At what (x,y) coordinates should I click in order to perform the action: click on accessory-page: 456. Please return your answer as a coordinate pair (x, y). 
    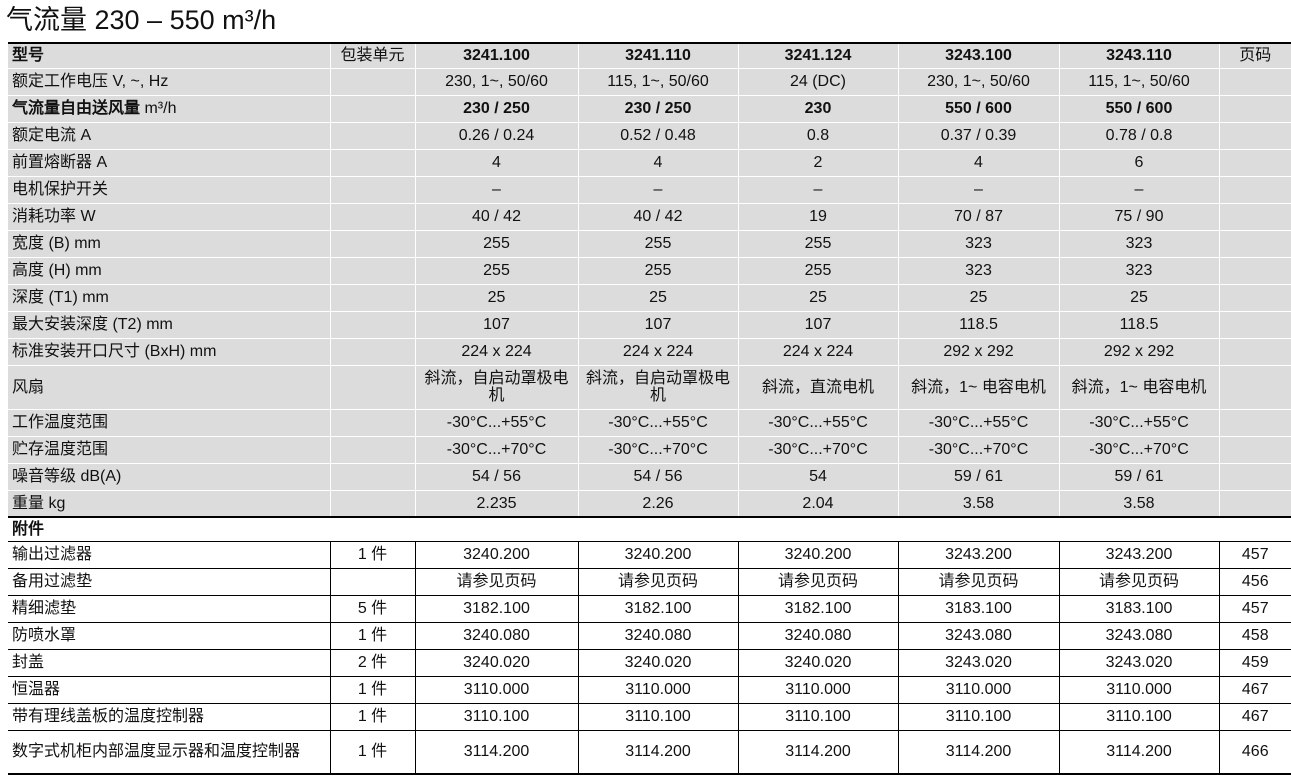
    Looking at the image, I should click on (1254, 582).